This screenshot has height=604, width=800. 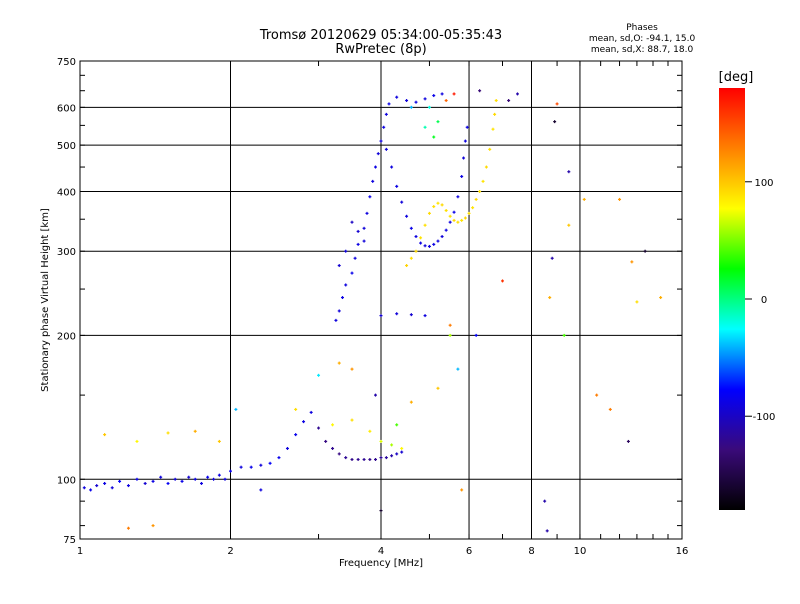 What do you see at coordinates (80, 551) in the screenshot?
I see `x-tick-label: 1` at bounding box center [80, 551].